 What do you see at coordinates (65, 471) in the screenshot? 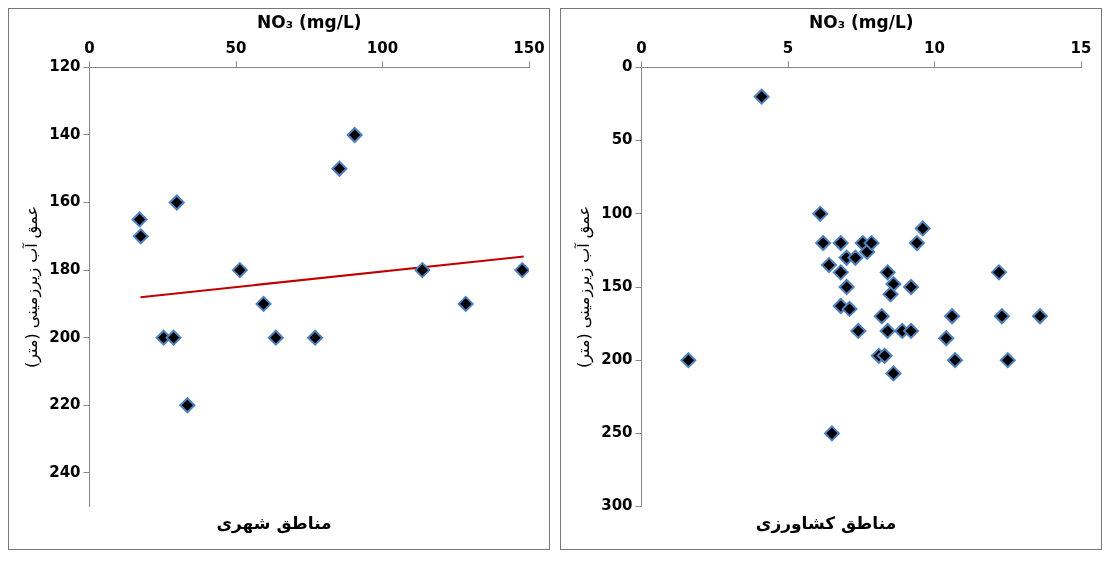
I see `y-tick-label: 240` at bounding box center [65, 471].